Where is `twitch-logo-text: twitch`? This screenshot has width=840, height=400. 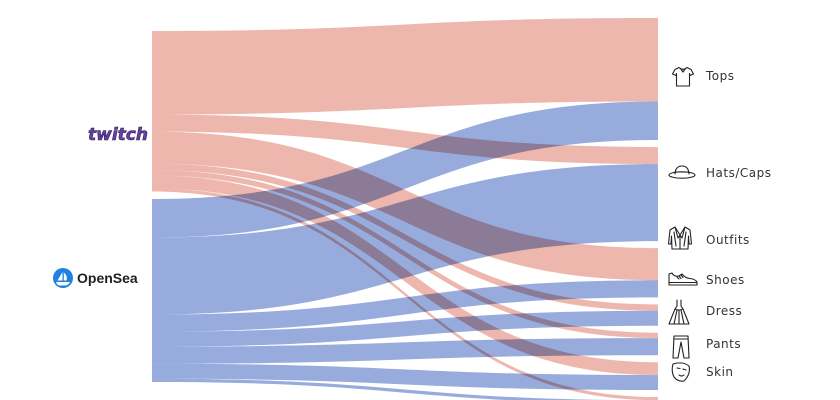
twitch-logo-text: twitch is located at coordinates (118, 135).